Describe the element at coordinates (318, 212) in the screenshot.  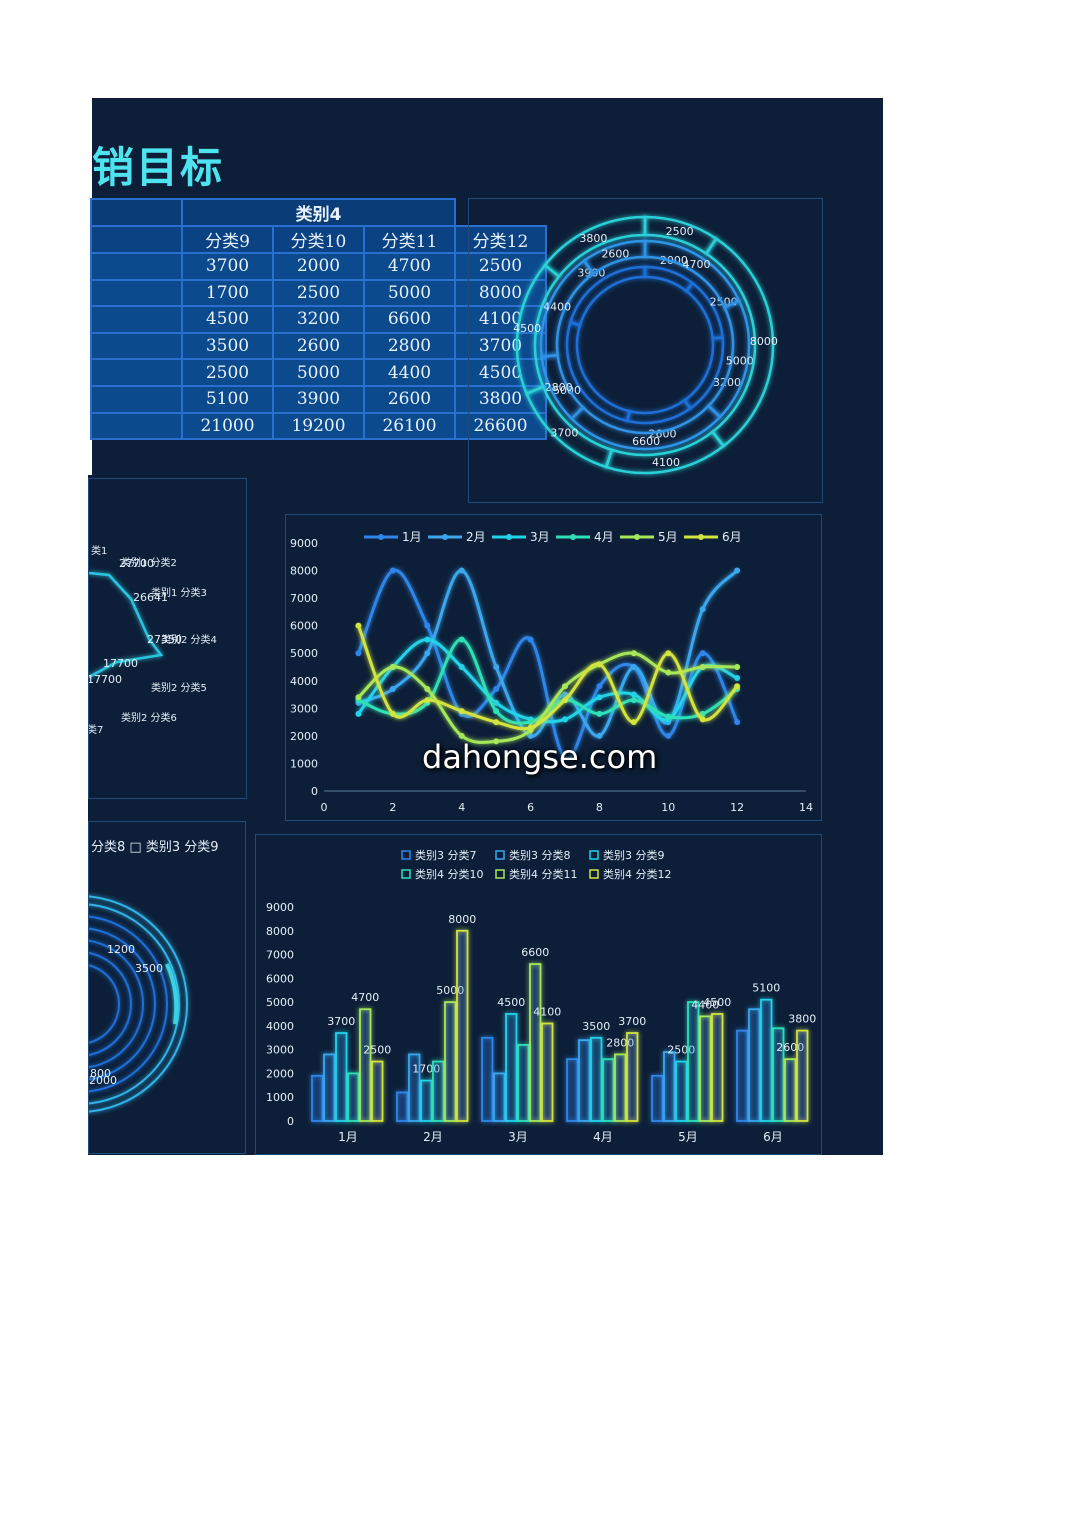
I see `table-group-header: 类别4` at that location.